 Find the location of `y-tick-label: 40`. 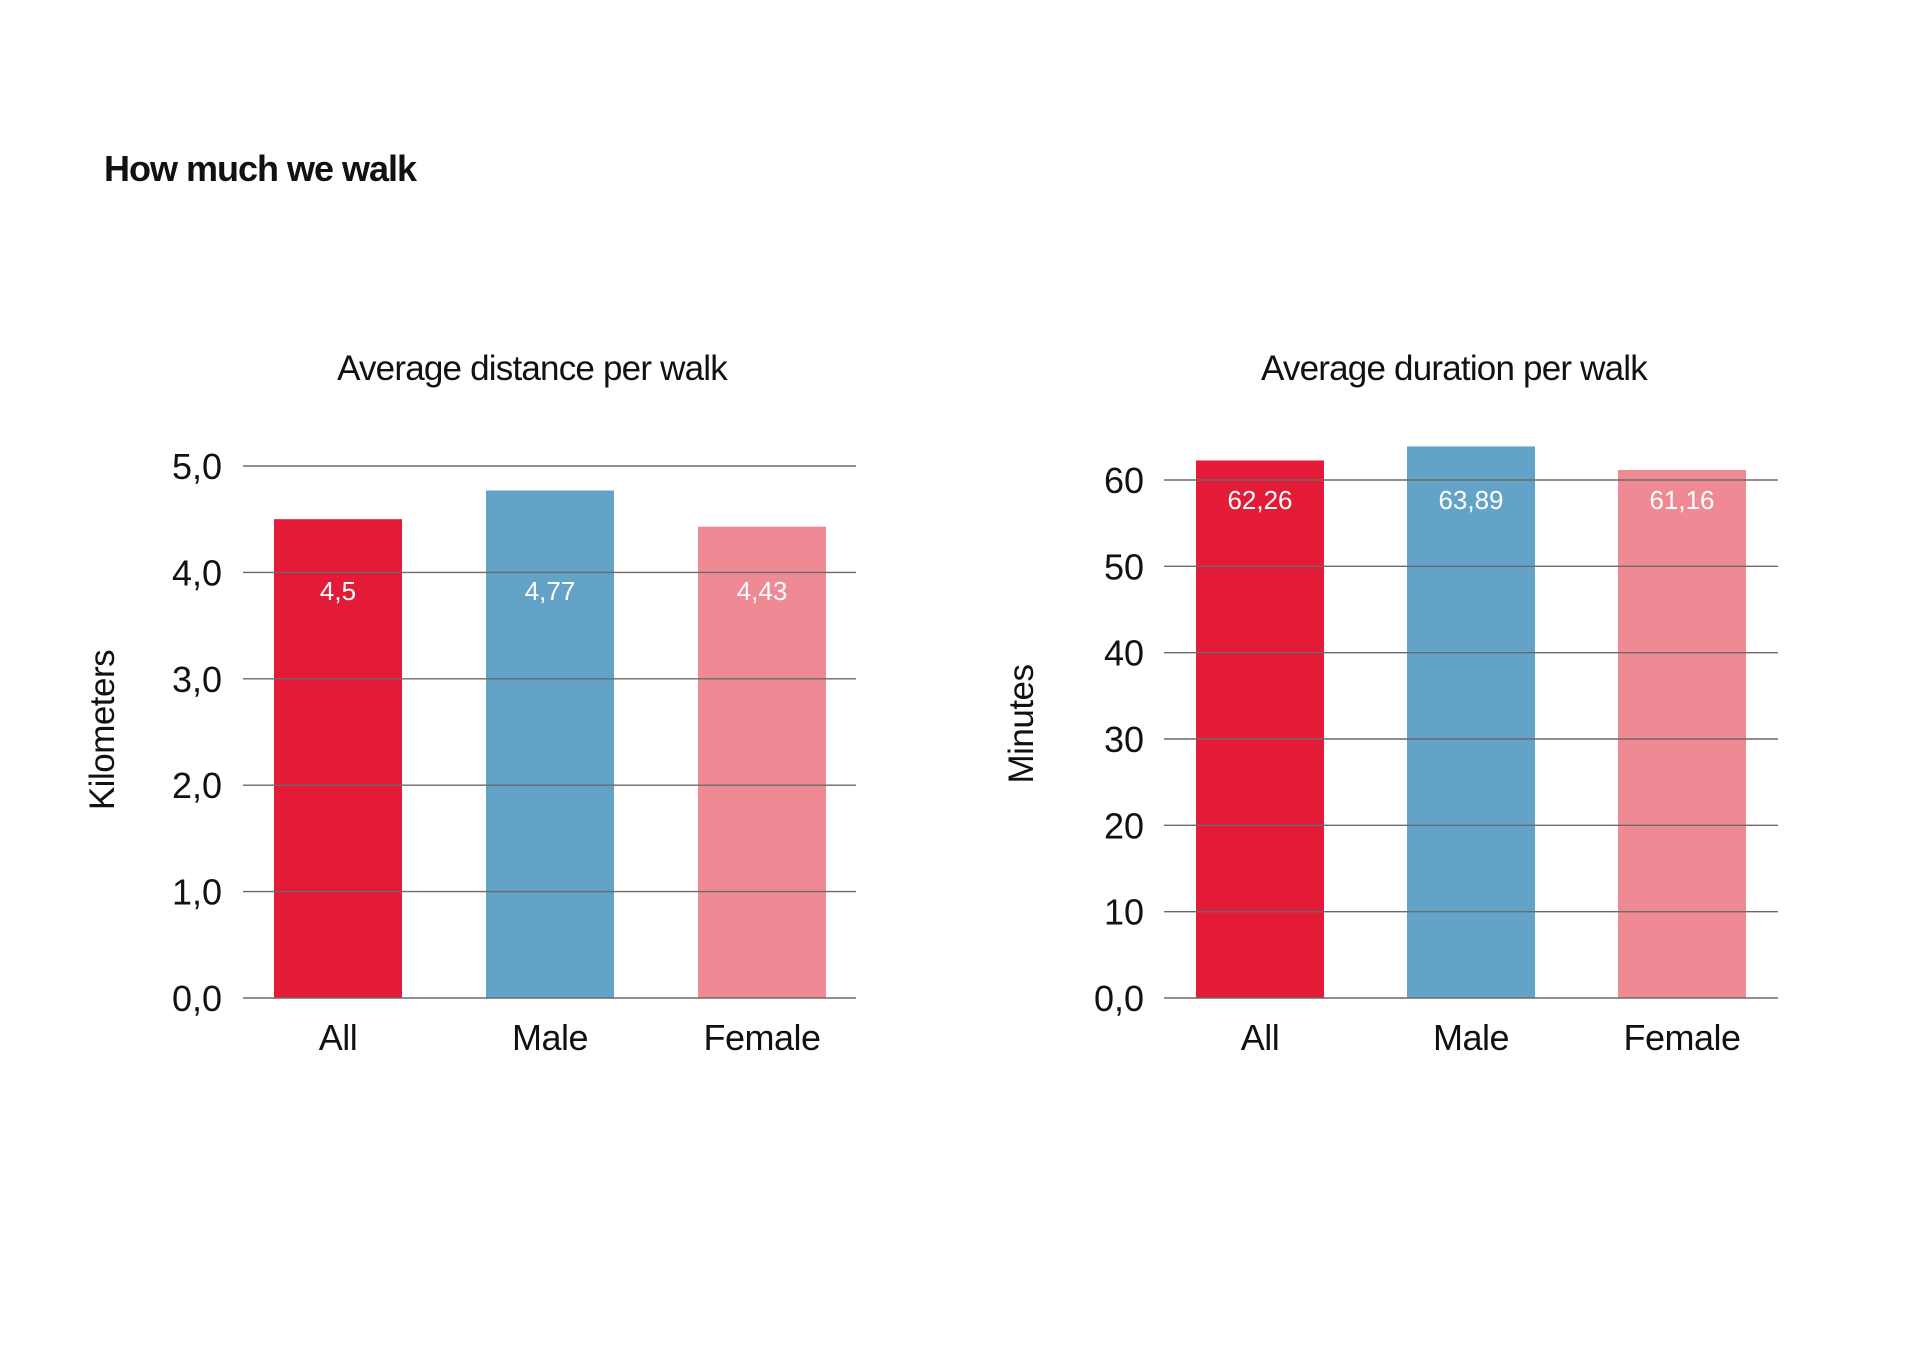

y-tick-label: 40 is located at coordinates (1124, 653).